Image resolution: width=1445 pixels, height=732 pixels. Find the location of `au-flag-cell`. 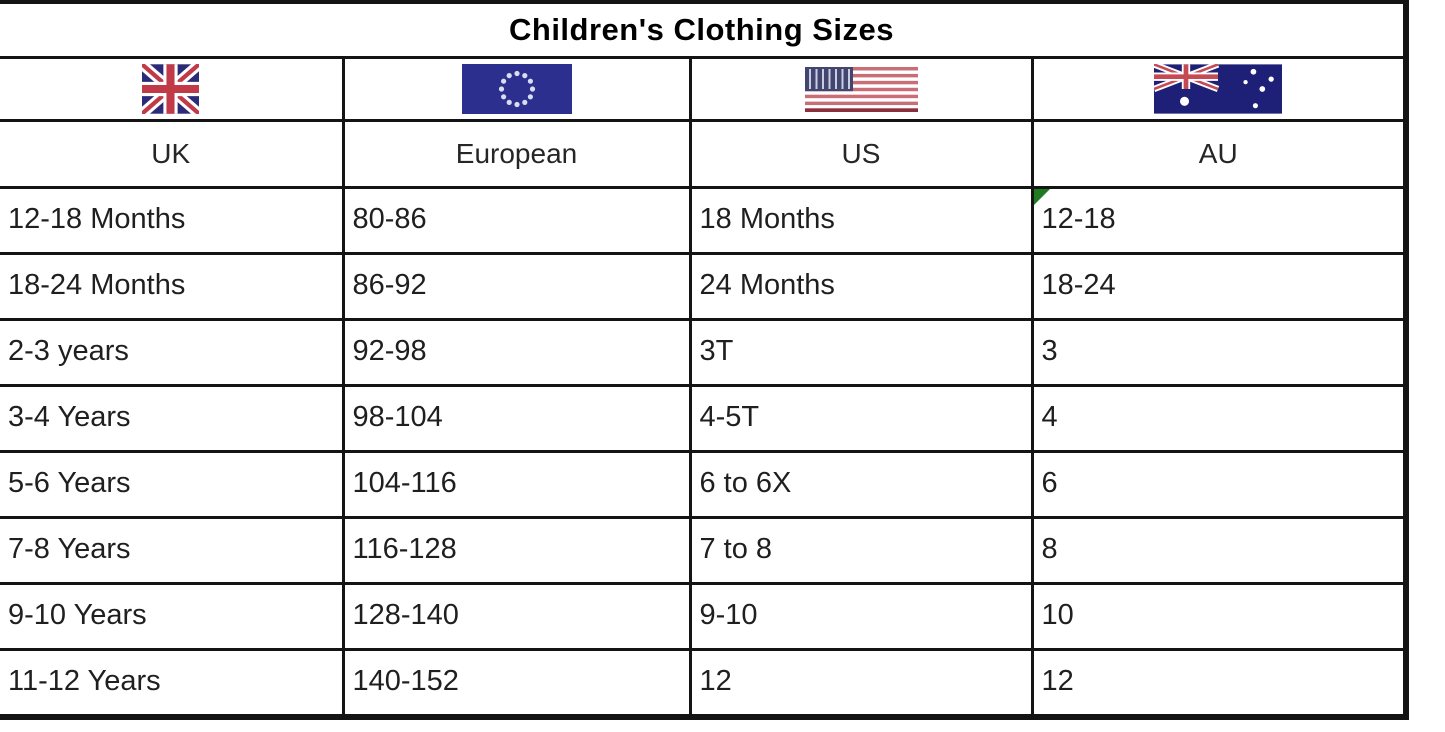

au-flag-cell is located at coordinates (1219, 89).